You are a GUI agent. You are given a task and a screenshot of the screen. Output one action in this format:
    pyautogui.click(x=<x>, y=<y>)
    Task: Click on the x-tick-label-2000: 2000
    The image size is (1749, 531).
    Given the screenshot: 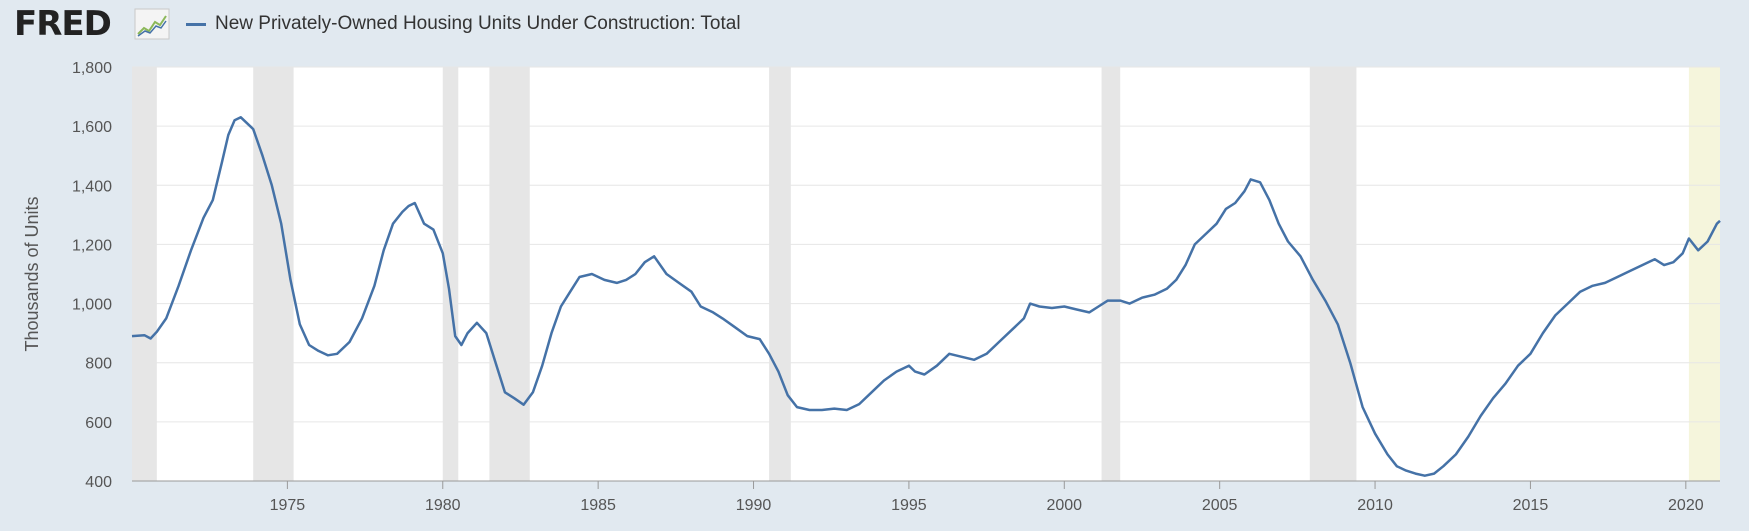 What is the action you would take?
    pyautogui.click(x=1064, y=505)
    